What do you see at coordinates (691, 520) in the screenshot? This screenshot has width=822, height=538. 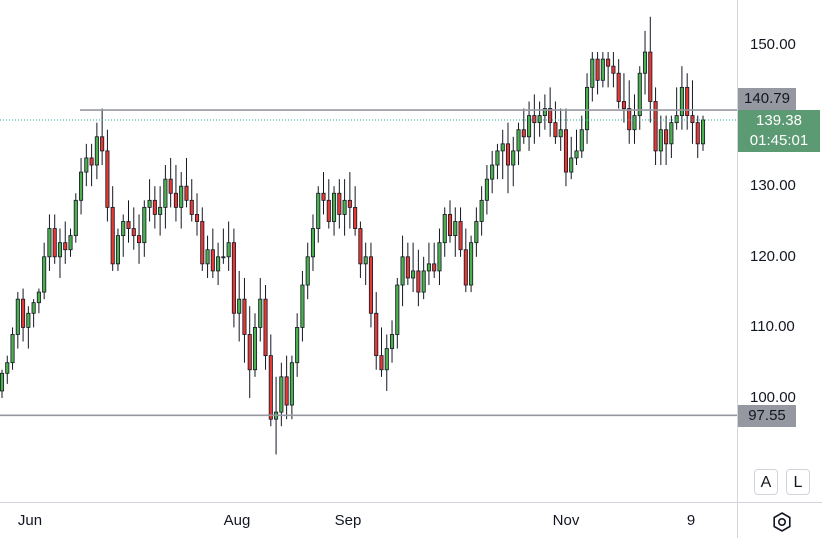 I see `x-tick-9: 9` at bounding box center [691, 520].